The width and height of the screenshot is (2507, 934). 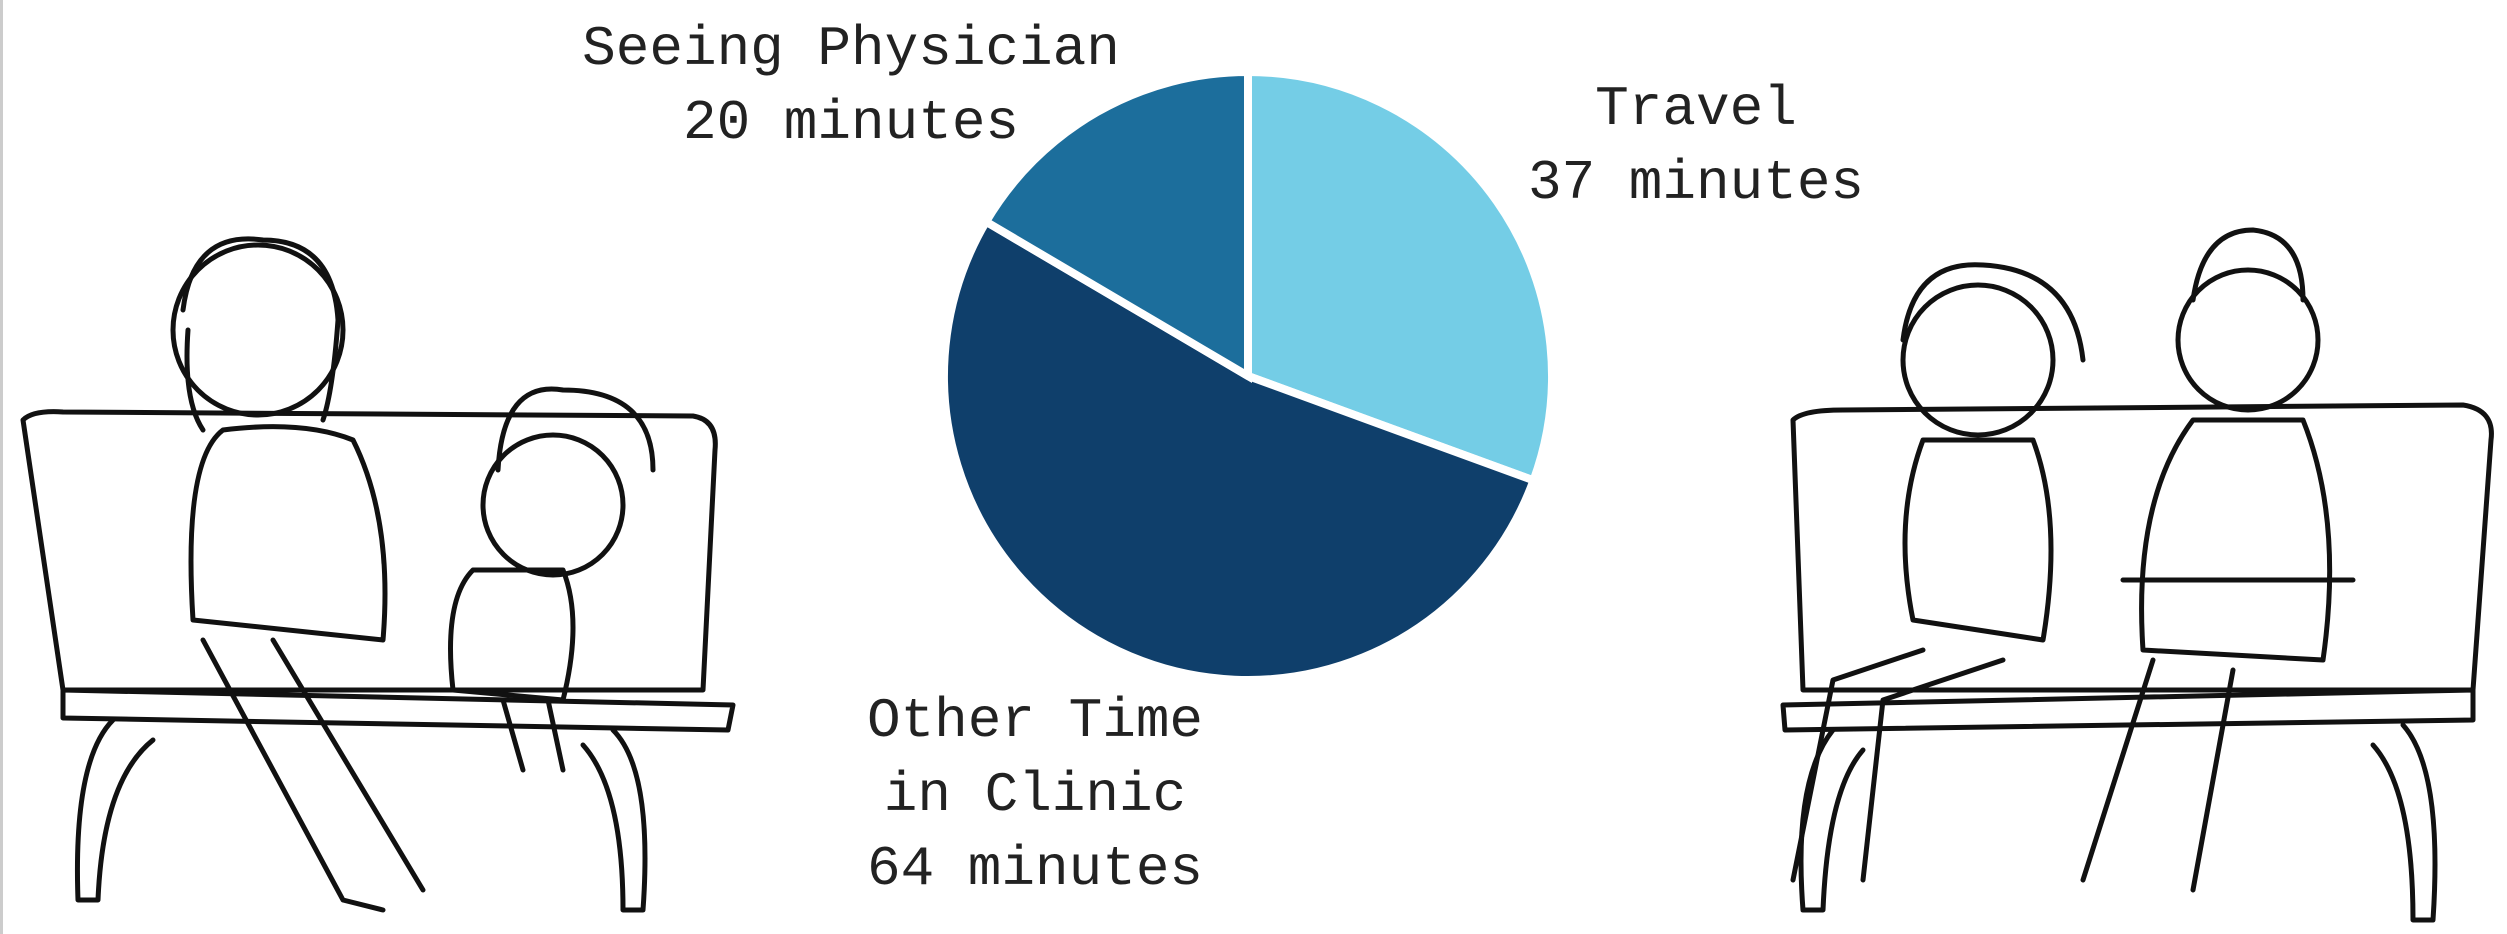 I want to click on category-label: Other Time in Clinic, so click(x=1035, y=758).